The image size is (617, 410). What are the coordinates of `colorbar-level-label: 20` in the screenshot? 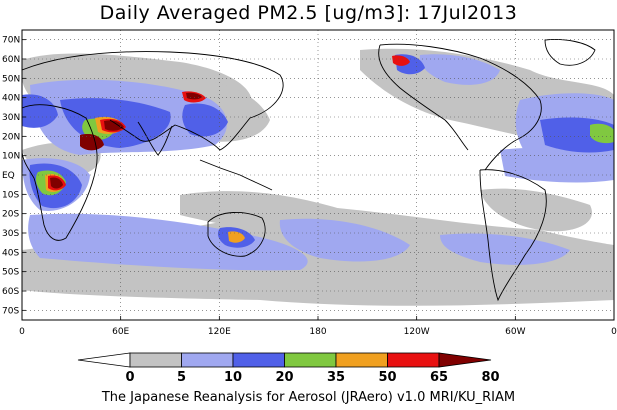 It's located at (284, 377).